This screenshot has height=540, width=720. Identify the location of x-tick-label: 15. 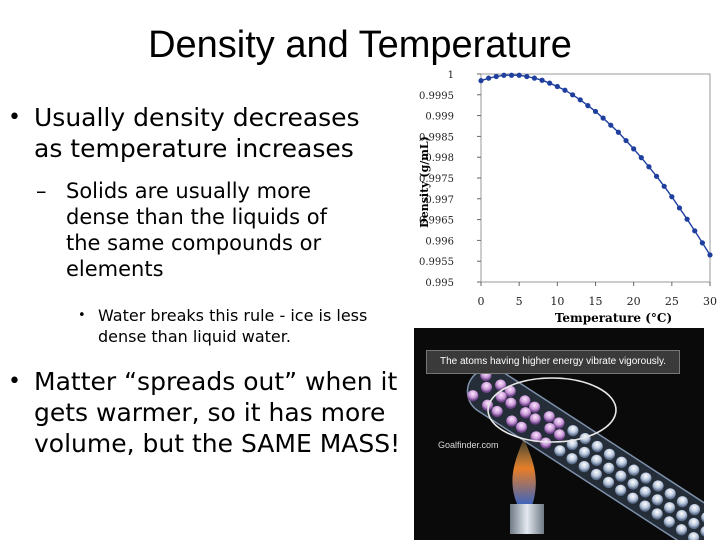
(596, 301).